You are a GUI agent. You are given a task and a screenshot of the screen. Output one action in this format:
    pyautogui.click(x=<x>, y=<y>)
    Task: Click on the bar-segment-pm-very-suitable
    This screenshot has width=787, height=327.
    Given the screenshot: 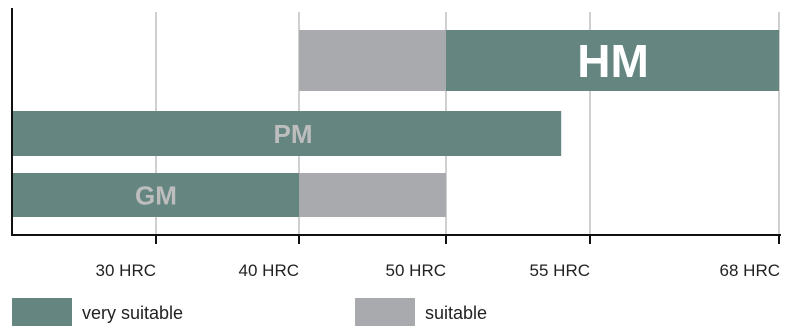 What is the action you would take?
    pyautogui.click(x=287, y=133)
    